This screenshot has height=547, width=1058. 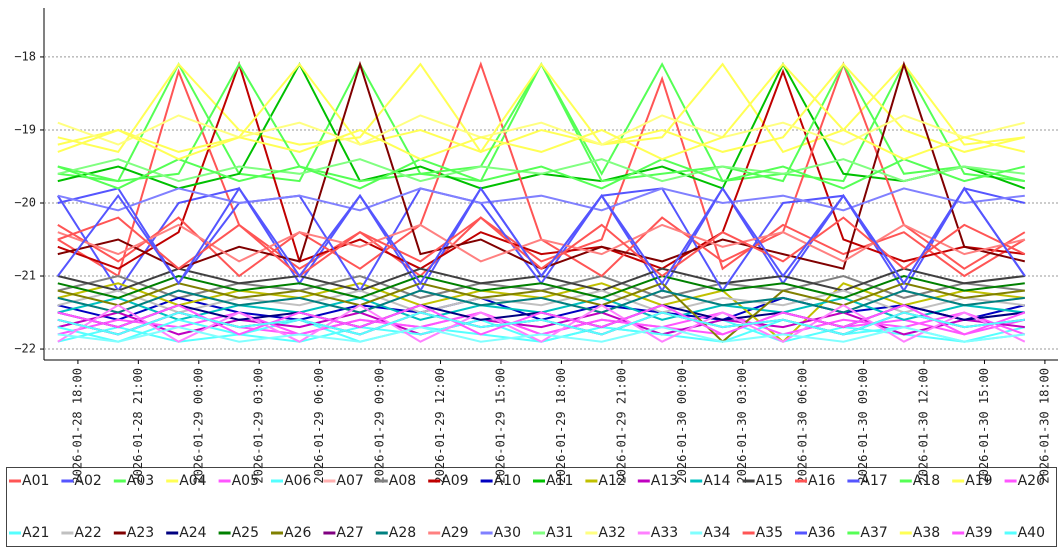 What do you see at coordinates (77, 426) in the screenshot?
I see `x-tick-label: 2026-01-28 18:00` at bounding box center [77, 426].